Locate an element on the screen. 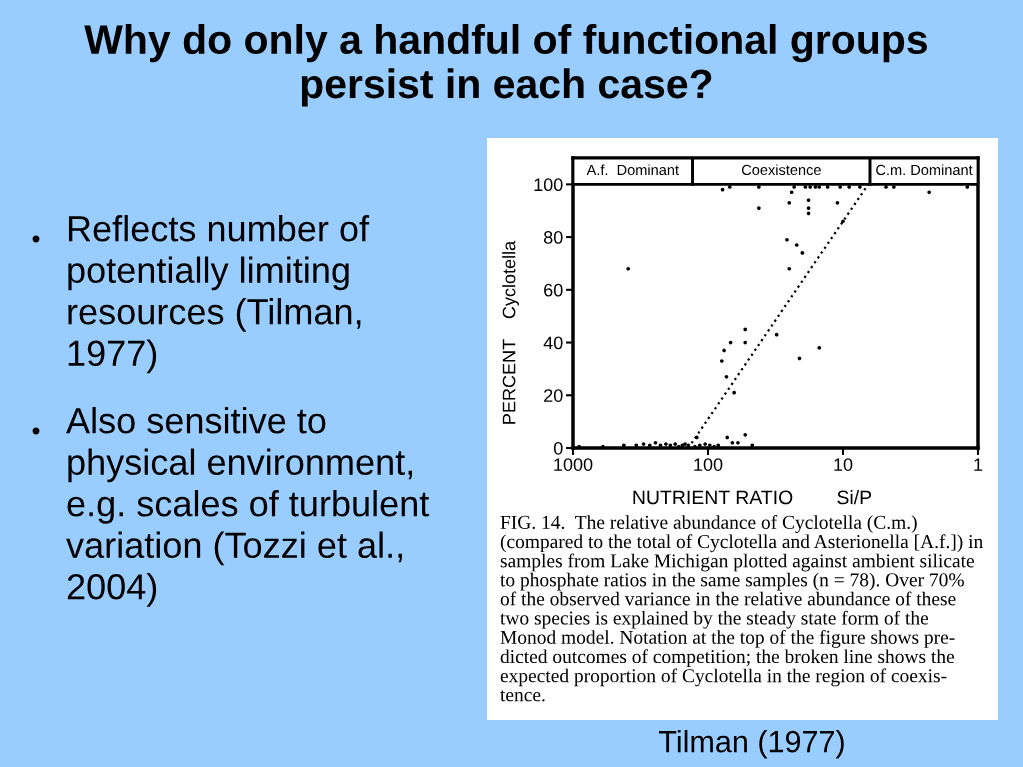 The height and width of the screenshot is (767, 1023). y-tick-label: 100 is located at coordinates (548, 185).